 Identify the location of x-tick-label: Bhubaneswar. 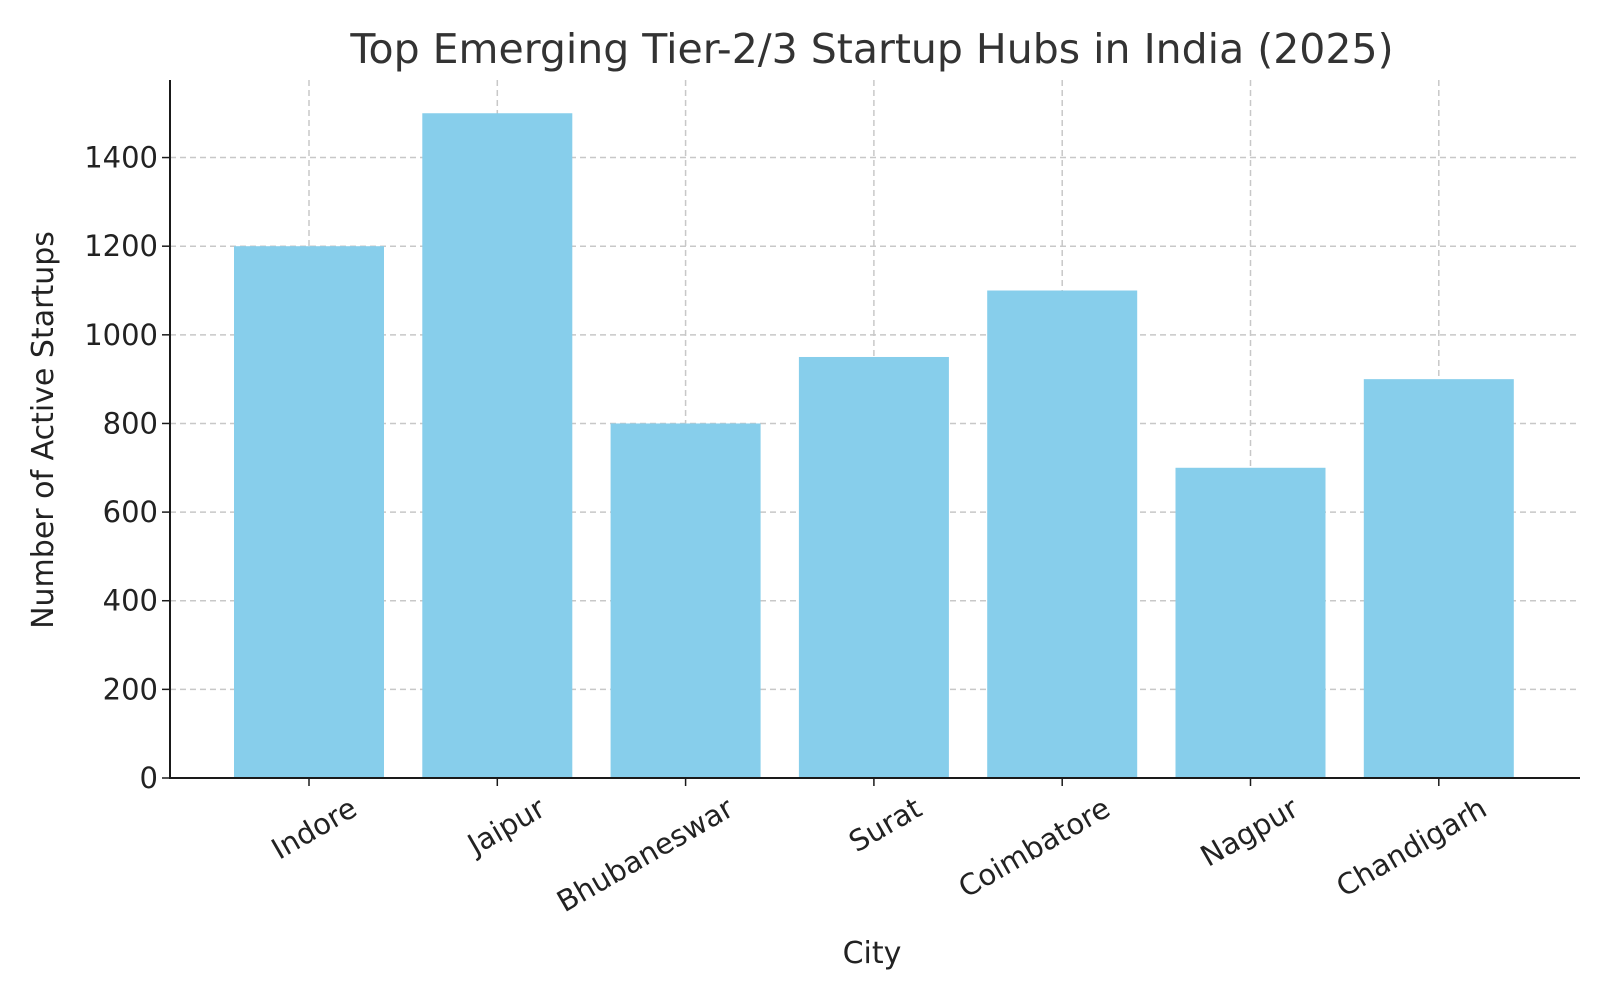
(645, 855).